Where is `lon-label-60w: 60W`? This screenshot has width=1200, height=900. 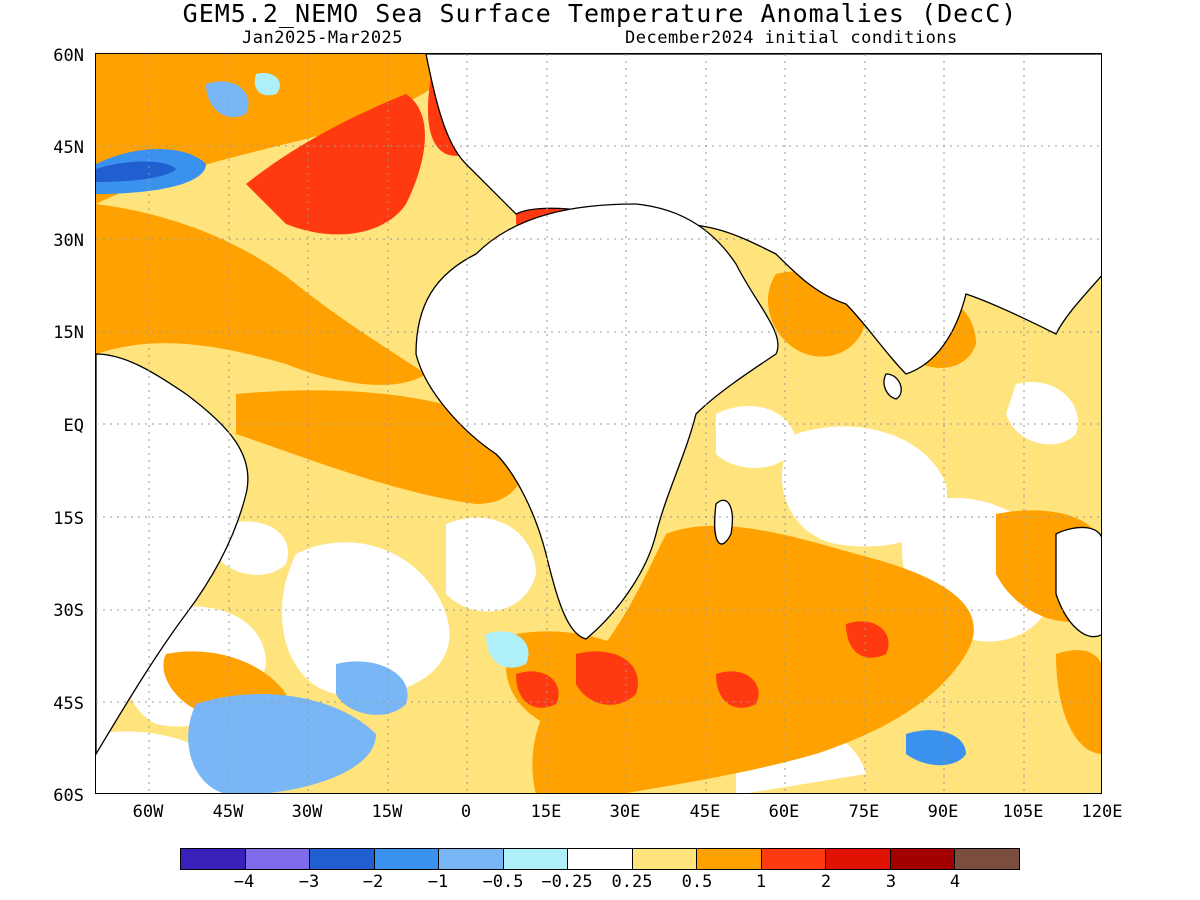
lon-label-60w: 60W is located at coordinates (148, 812).